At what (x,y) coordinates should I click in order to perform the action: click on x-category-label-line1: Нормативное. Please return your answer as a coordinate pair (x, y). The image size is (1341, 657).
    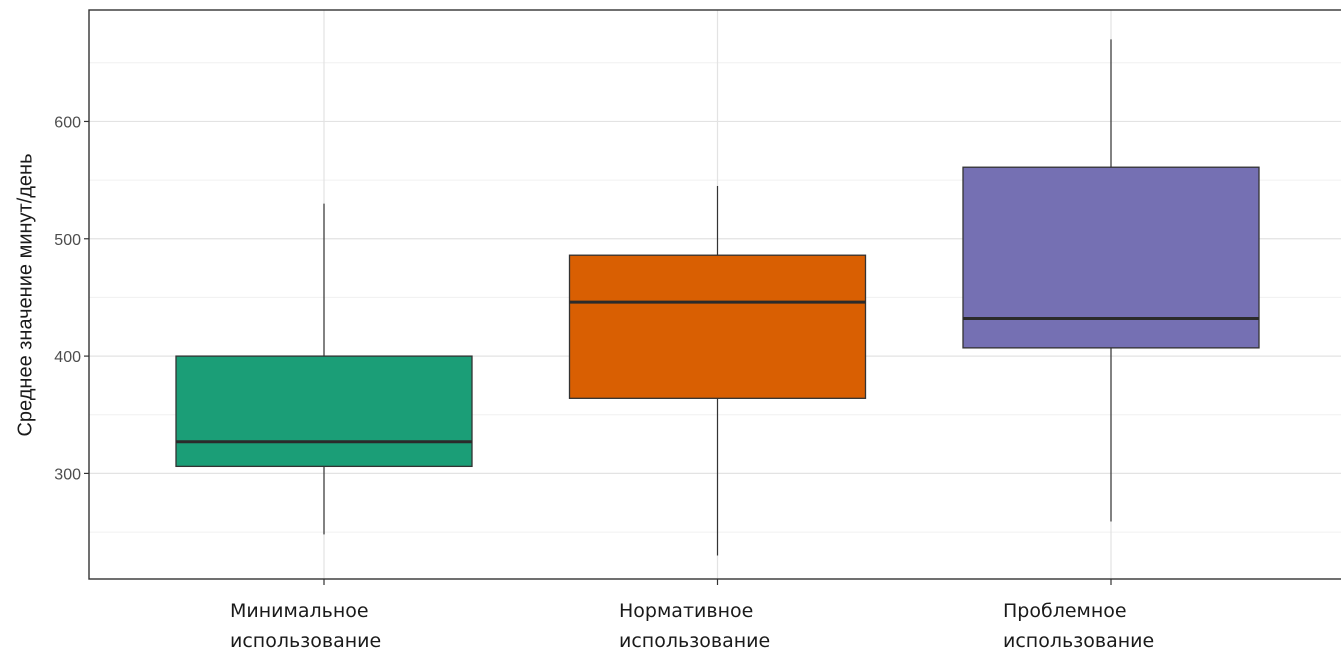
    Looking at the image, I should click on (686, 611).